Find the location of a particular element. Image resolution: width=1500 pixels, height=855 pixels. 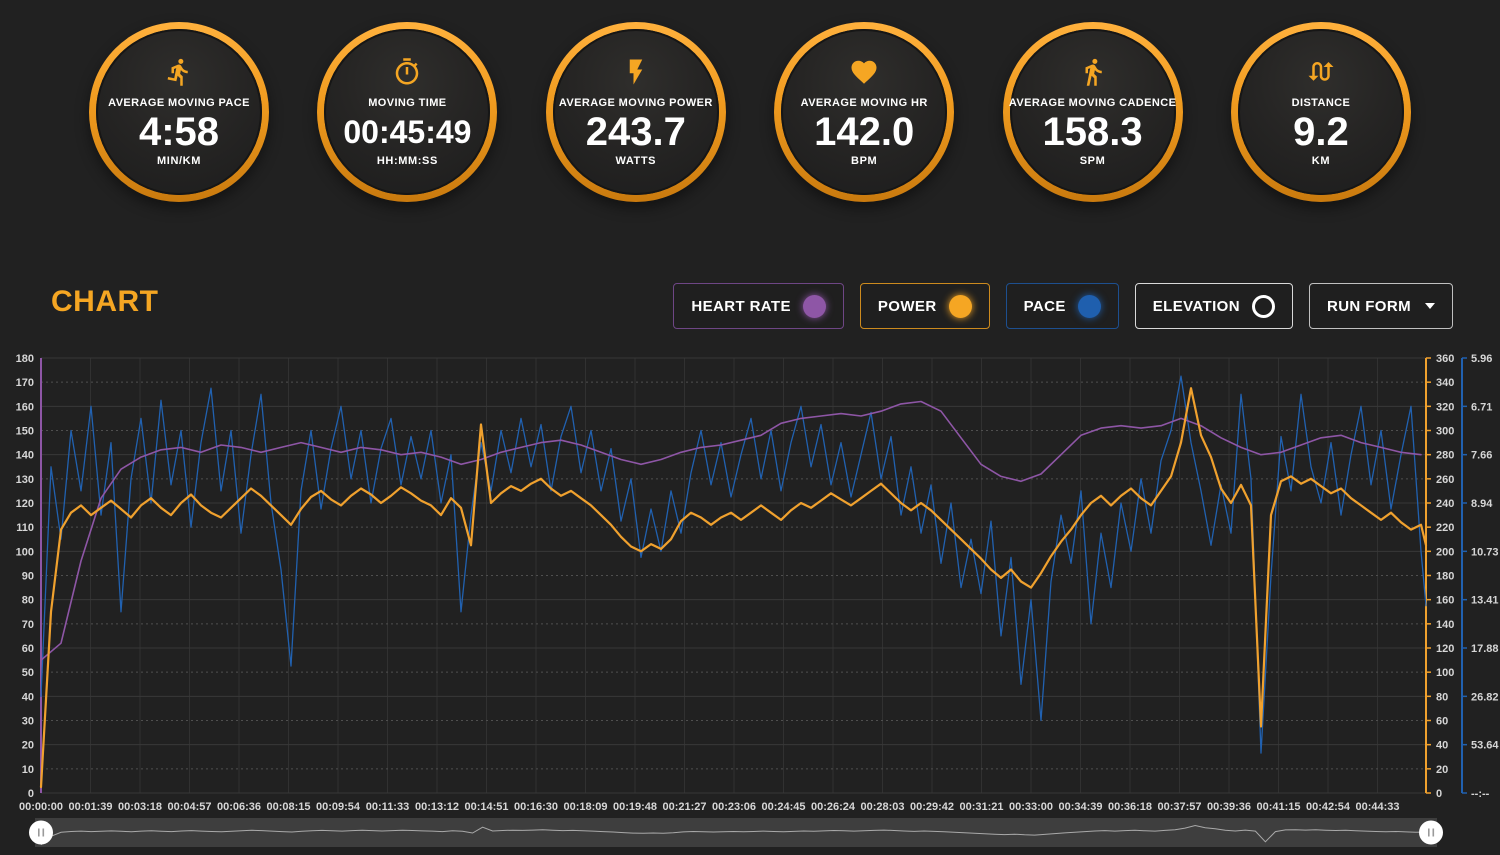

svg-text: 320 is located at coordinates (1445, 407).